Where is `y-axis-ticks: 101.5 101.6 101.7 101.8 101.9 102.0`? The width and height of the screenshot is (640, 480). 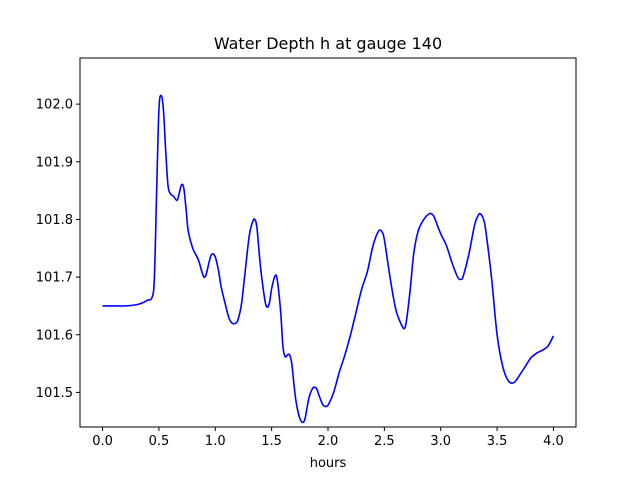 y-axis-ticks: 101.5 101.6 101.7 101.8 101.9 102.0 is located at coordinates (58, 249).